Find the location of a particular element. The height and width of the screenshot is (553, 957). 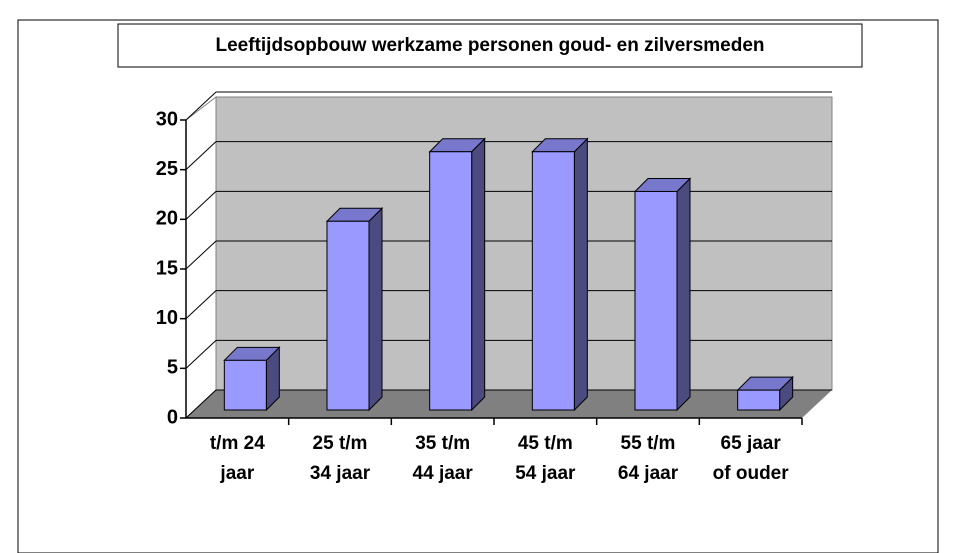

y-tick-label: 0 is located at coordinates (172, 417).